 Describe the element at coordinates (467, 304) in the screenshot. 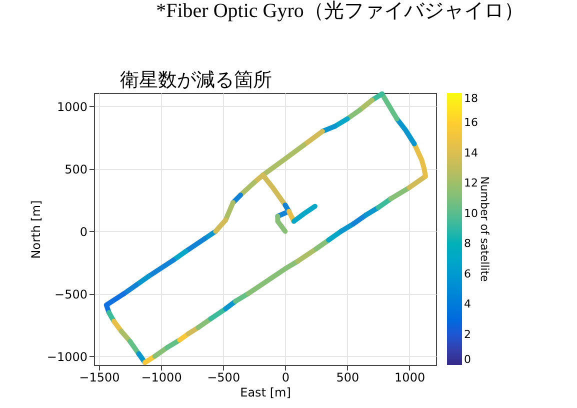

I see `color-bar-label: 4` at that location.